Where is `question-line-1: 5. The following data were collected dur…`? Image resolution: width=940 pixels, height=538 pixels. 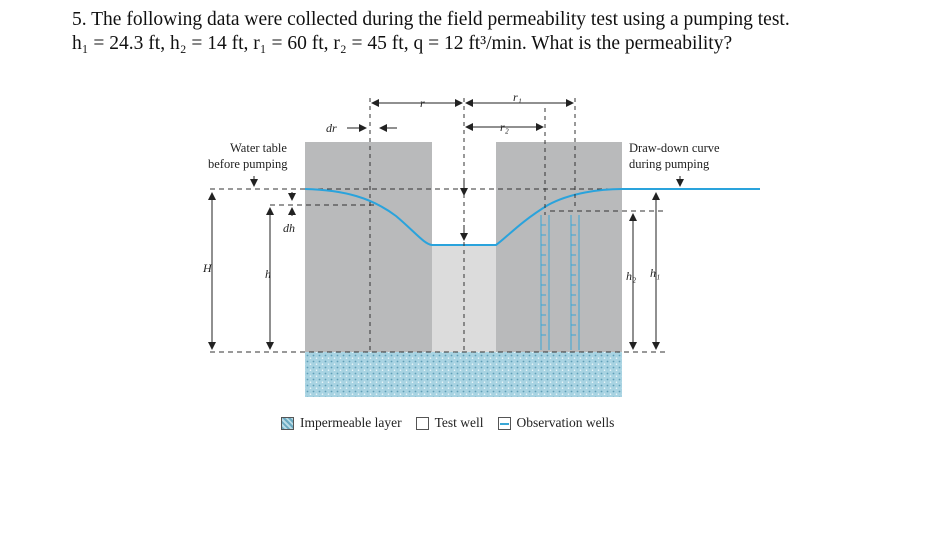
question-line-1: 5. The following data were collected dur… is located at coordinates (431, 19).